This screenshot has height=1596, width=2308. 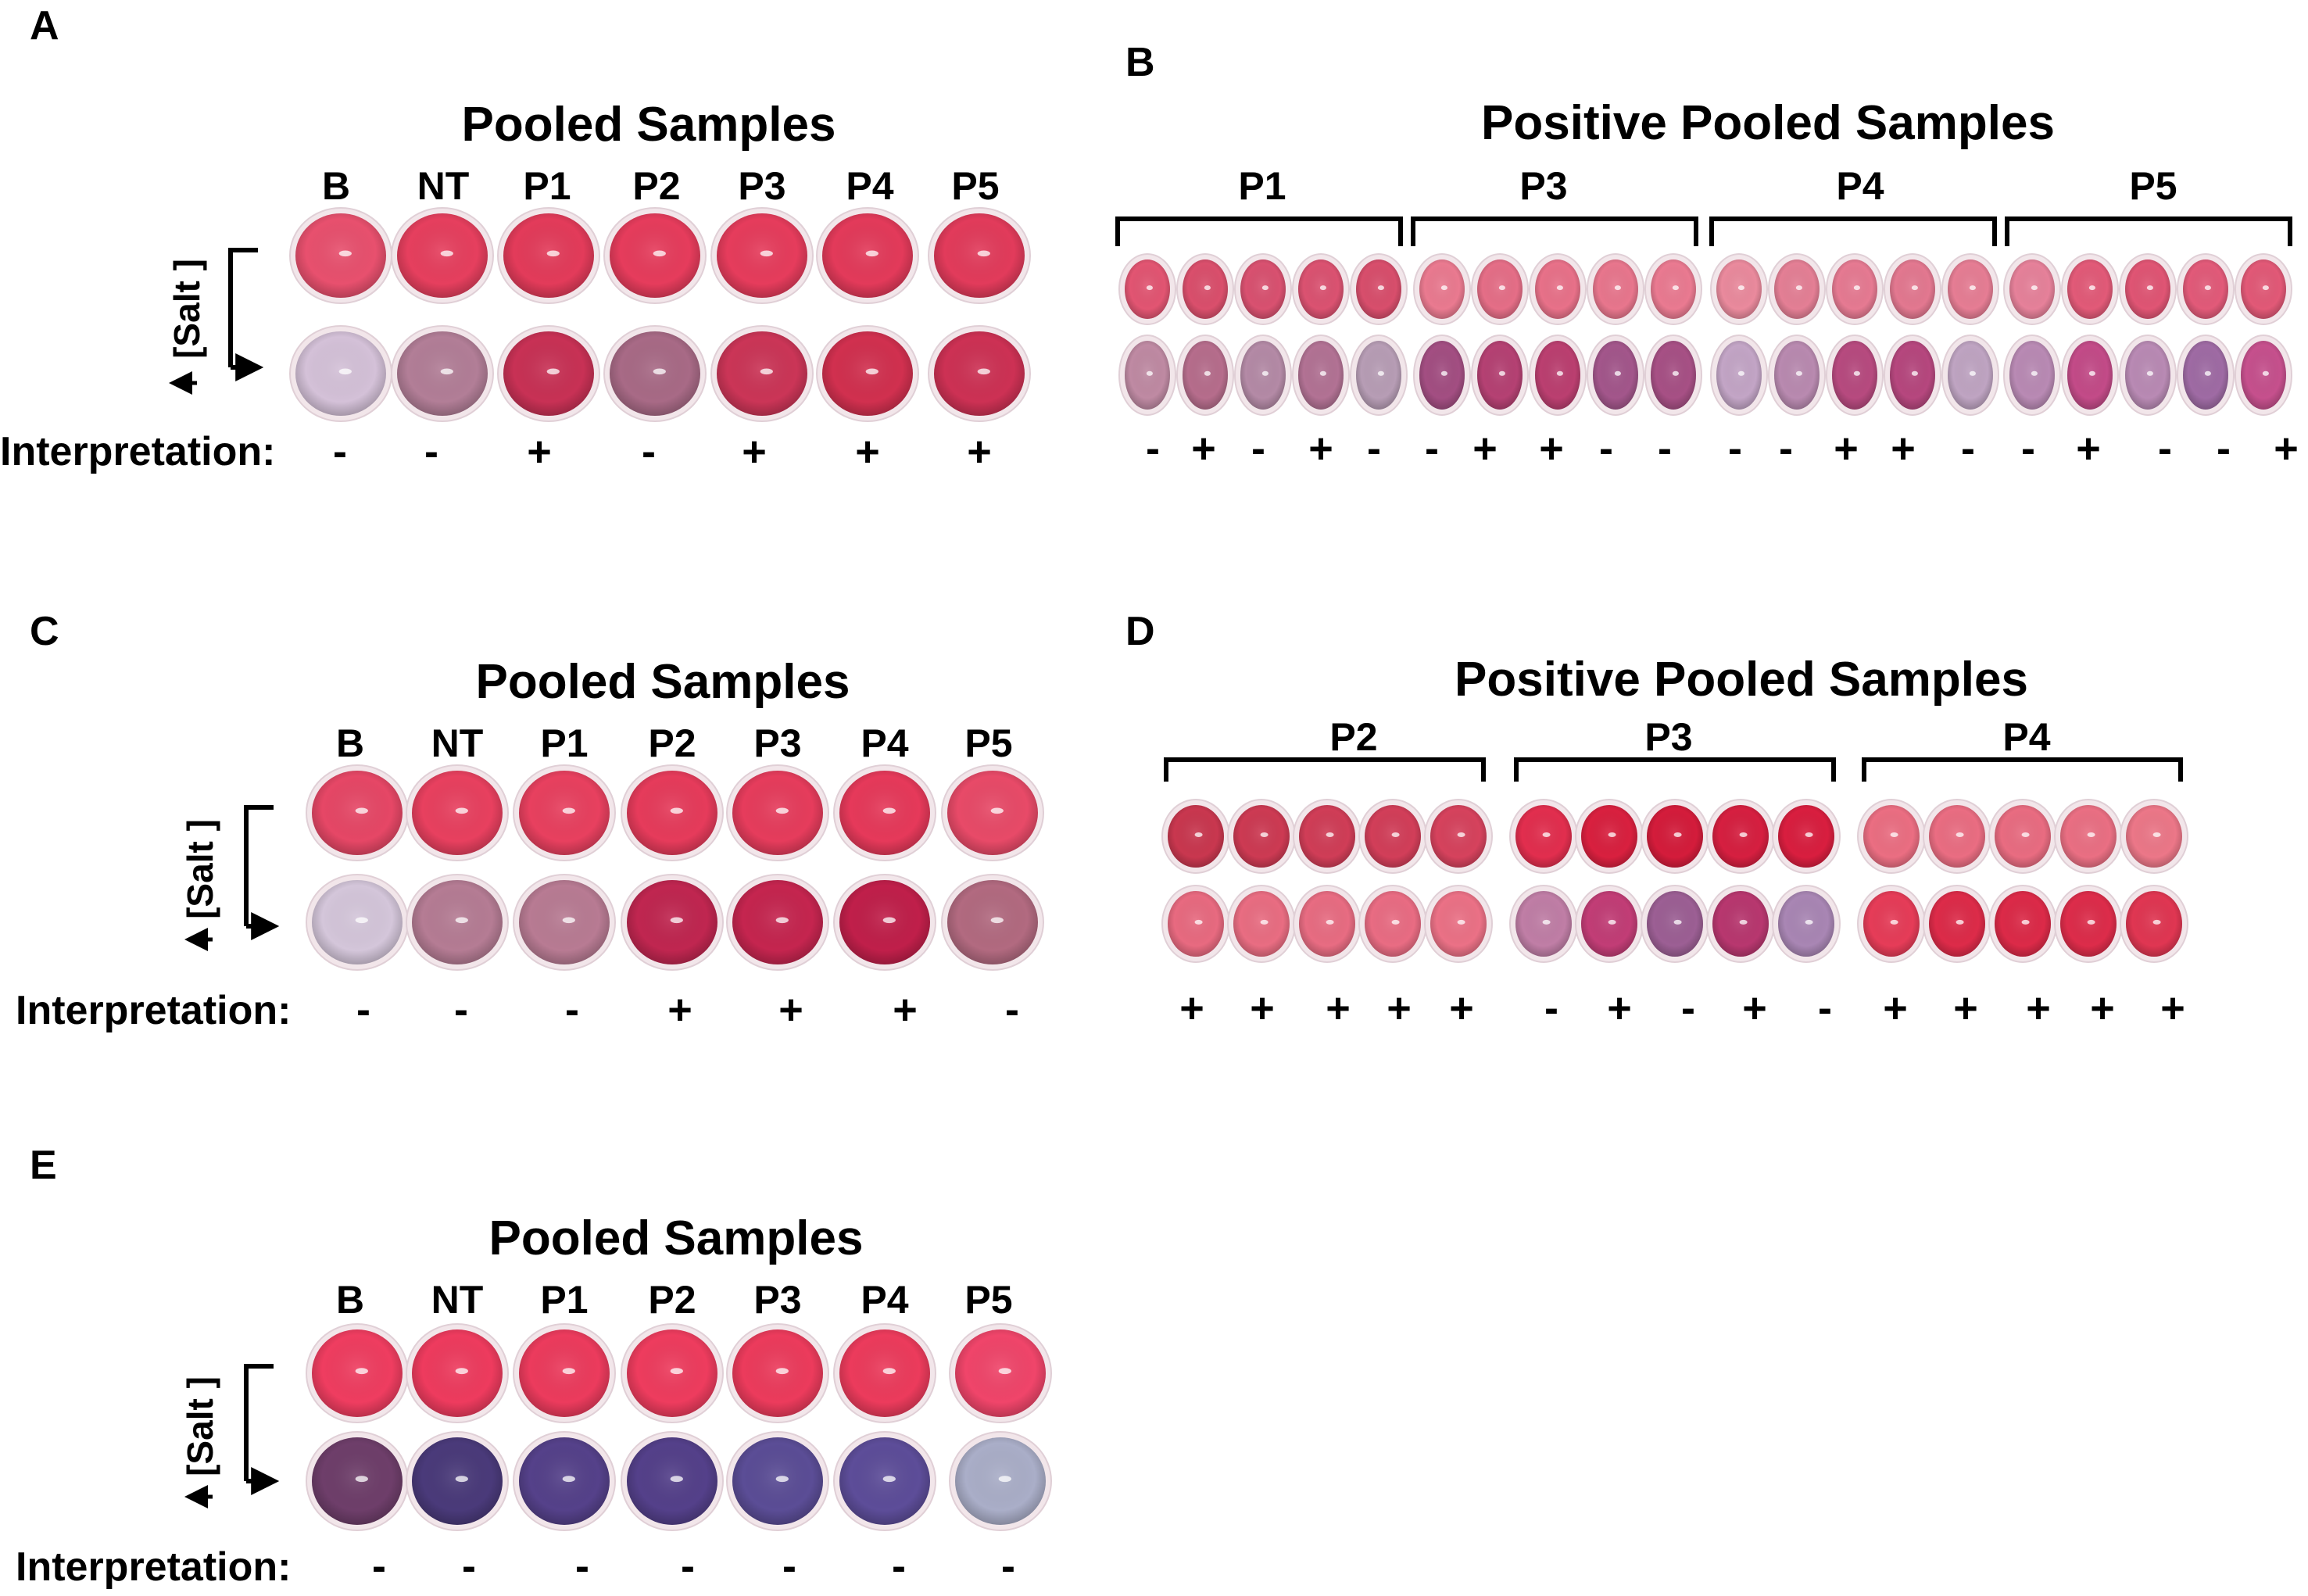 What do you see at coordinates (672, 743) in the screenshot?
I see `panel-c-col-label: P2` at bounding box center [672, 743].